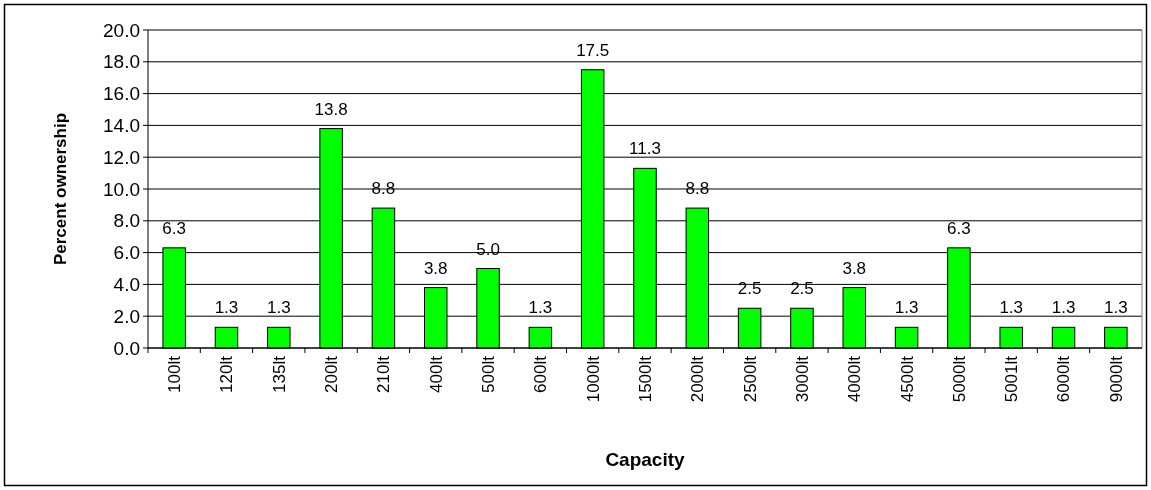  What do you see at coordinates (645, 149) in the screenshot?
I see `data-label: 11.3` at bounding box center [645, 149].